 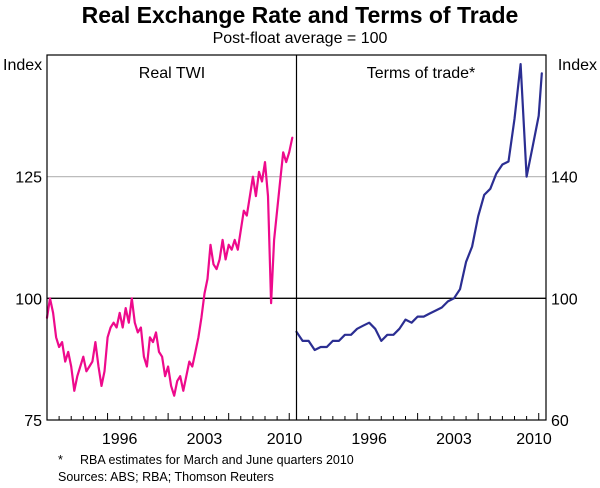 What do you see at coordinates (577, 65) in the screenshot?
I see `right-axis-unit-label: Index` at bounding box center [577, 65].